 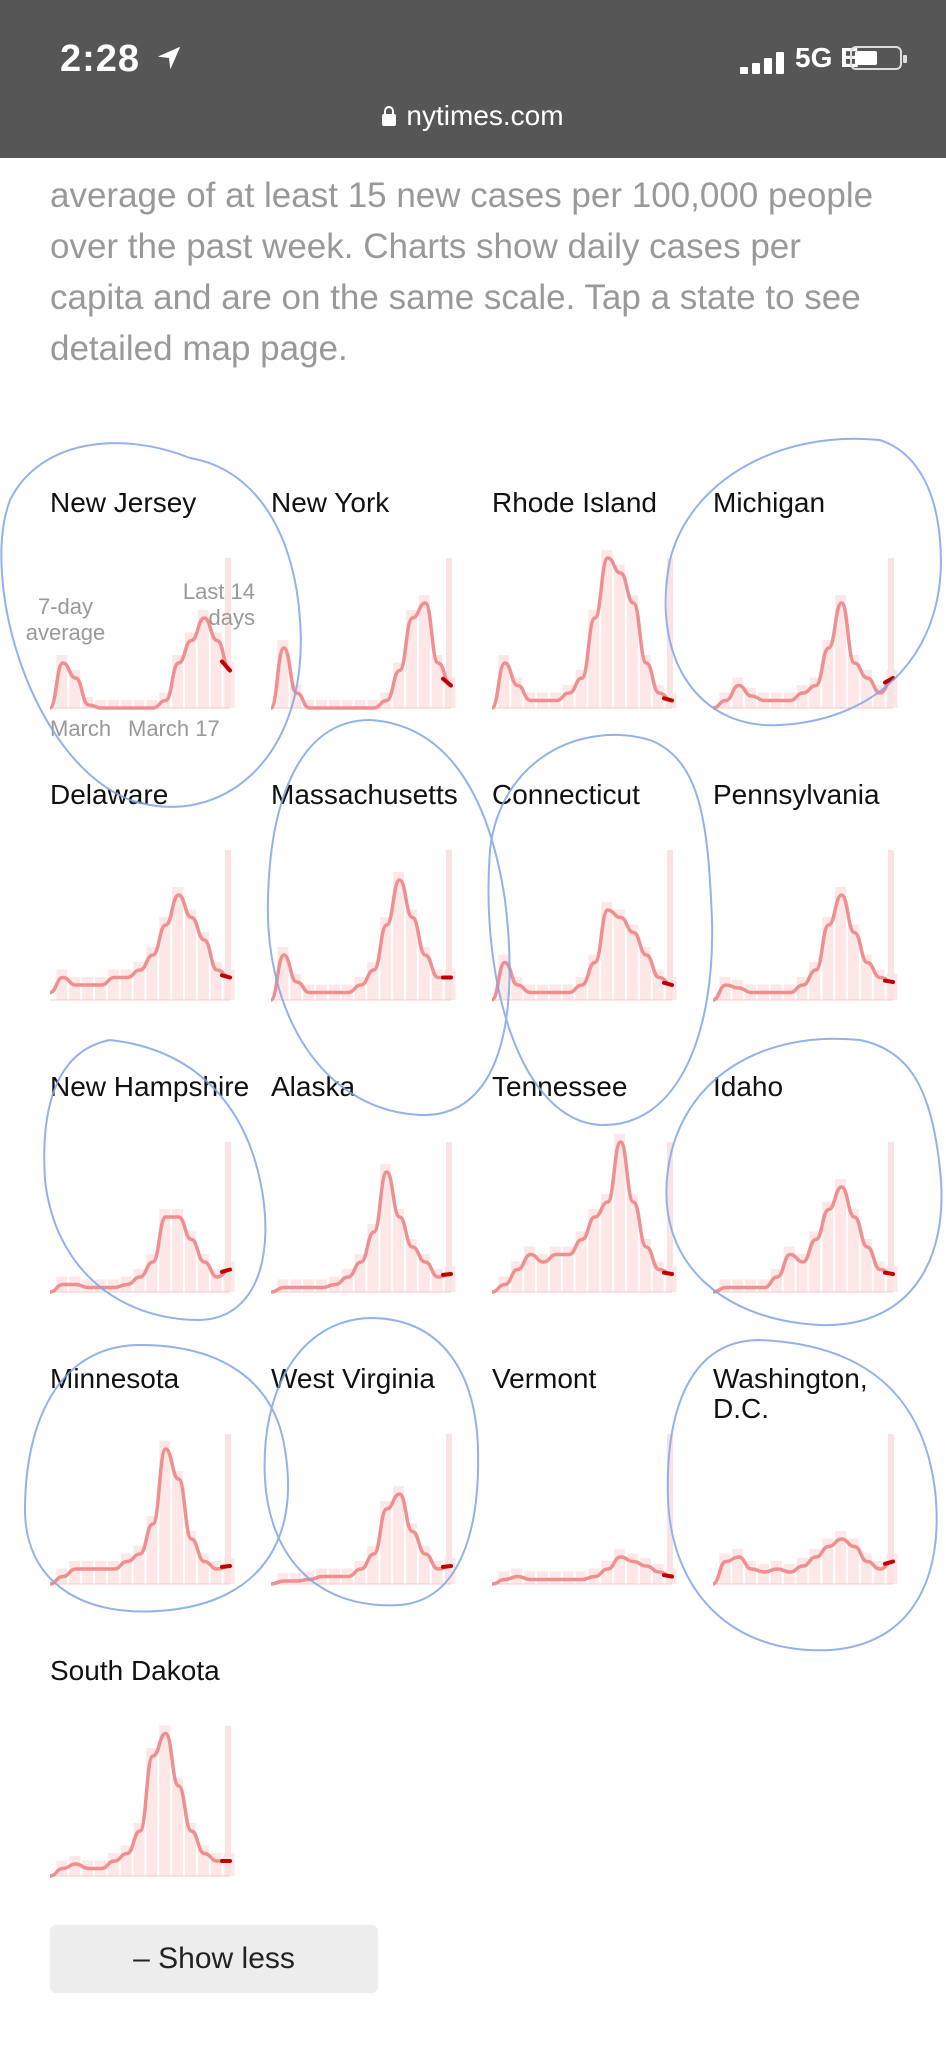 I want to click on show-less-button: – Show less, so click(x=214, y=1959).